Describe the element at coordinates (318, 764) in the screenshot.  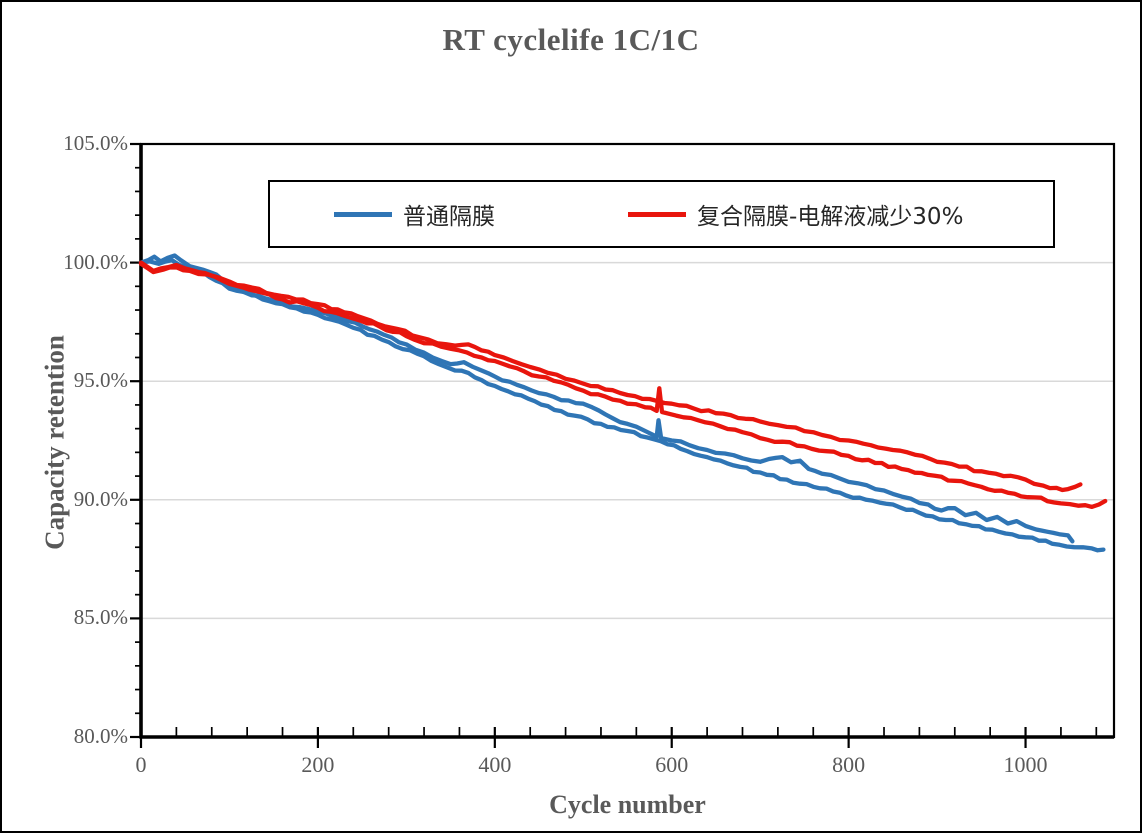
I see `x-tick-label: 200` at that location.